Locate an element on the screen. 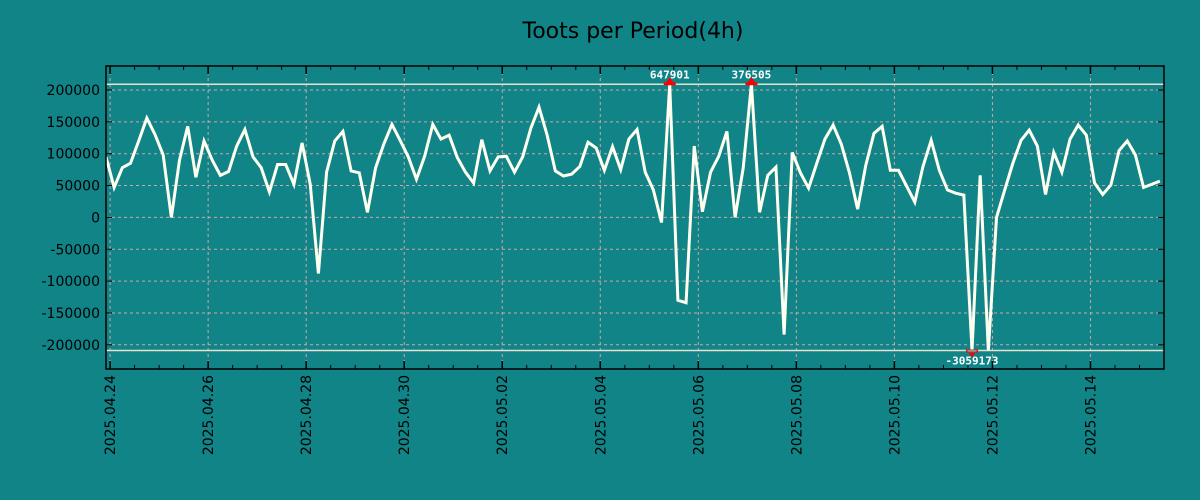  y-tick-label: 0 is located at coordinates (95, 218).